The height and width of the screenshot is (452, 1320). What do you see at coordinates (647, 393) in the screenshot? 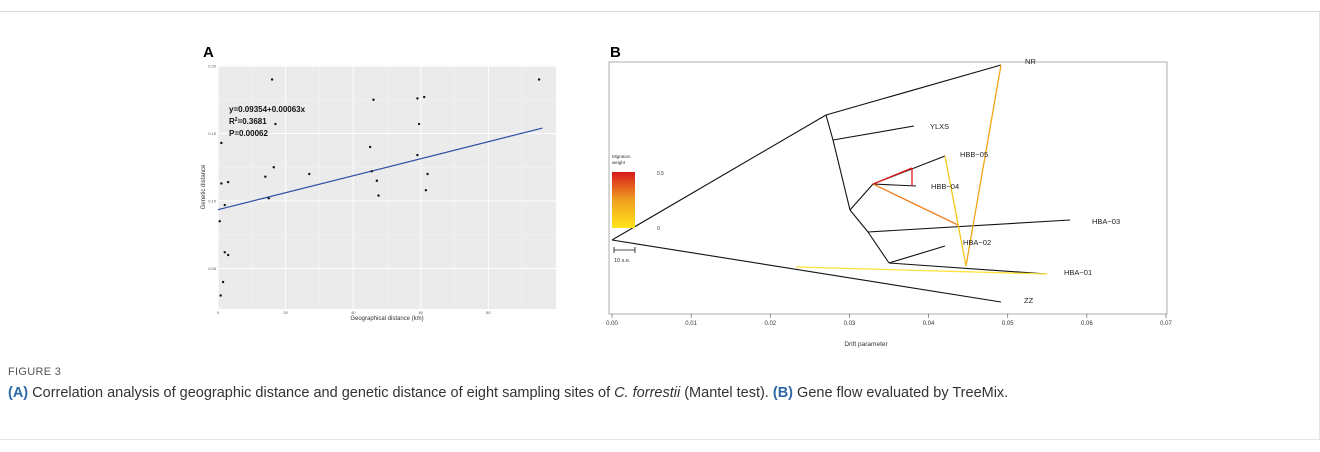
I see `caption-species: C. forrestii` at bounding box center [647, 393].